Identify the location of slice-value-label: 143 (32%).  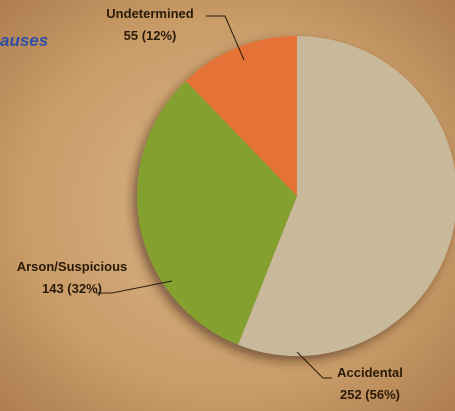
(72, 288).